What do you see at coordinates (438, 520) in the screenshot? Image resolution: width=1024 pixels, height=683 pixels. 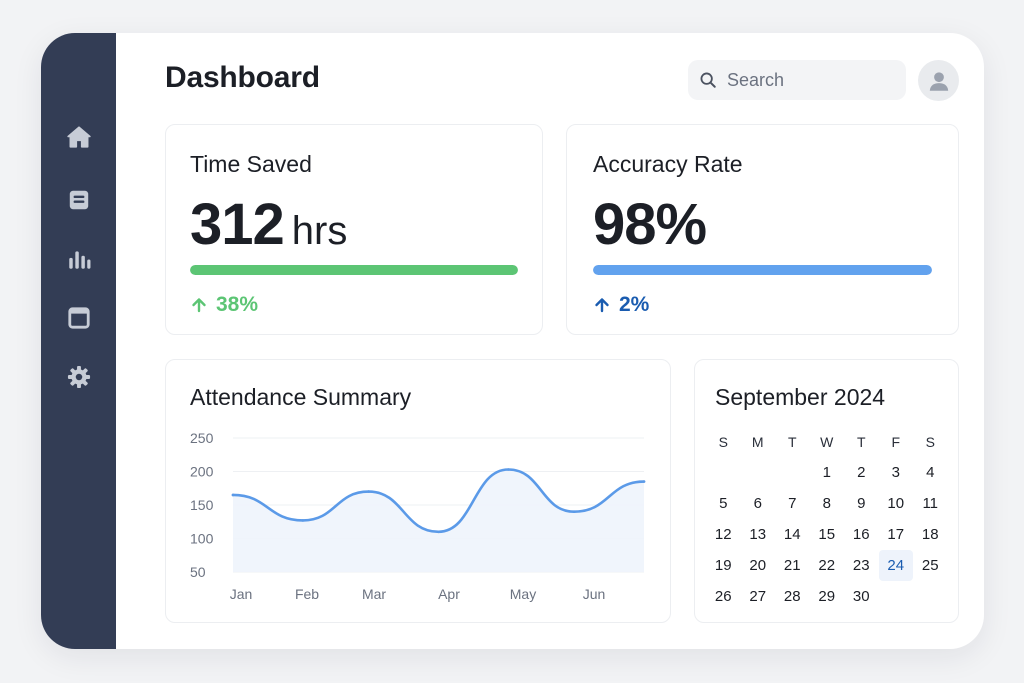 I see `series-area` at bounding box center [438, 520].